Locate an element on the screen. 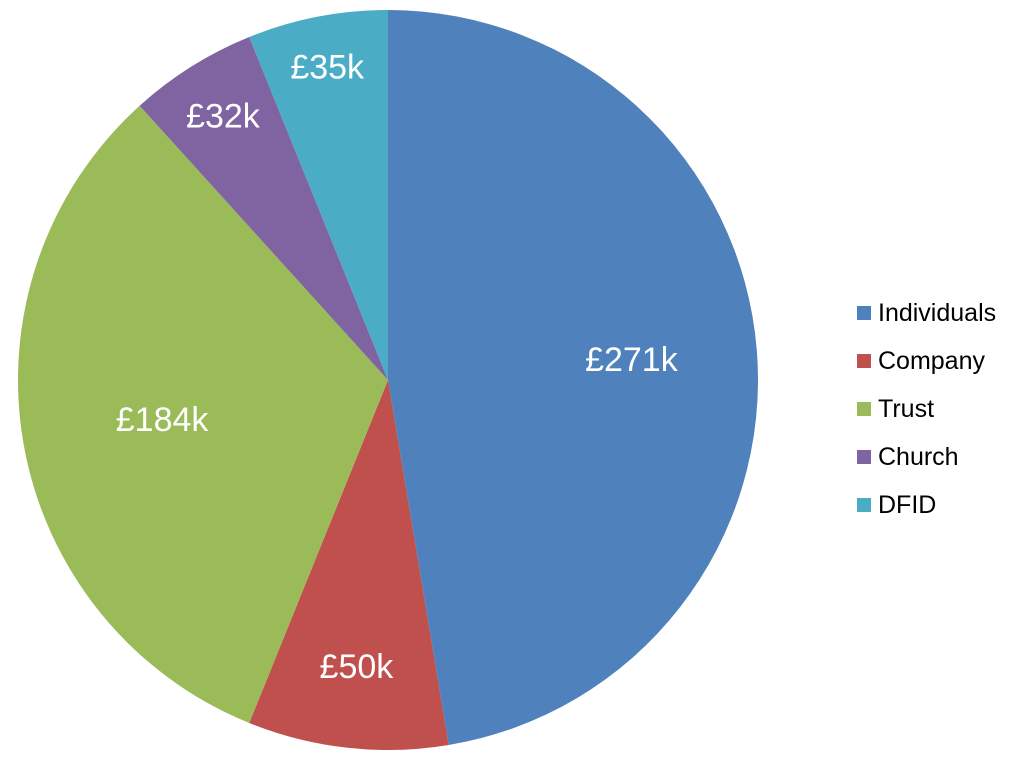 Image resolution: width=1024 pixels, height=757 pixels. legend: Individuals Company Trust Church DFID is located at coordinates (926, 409).